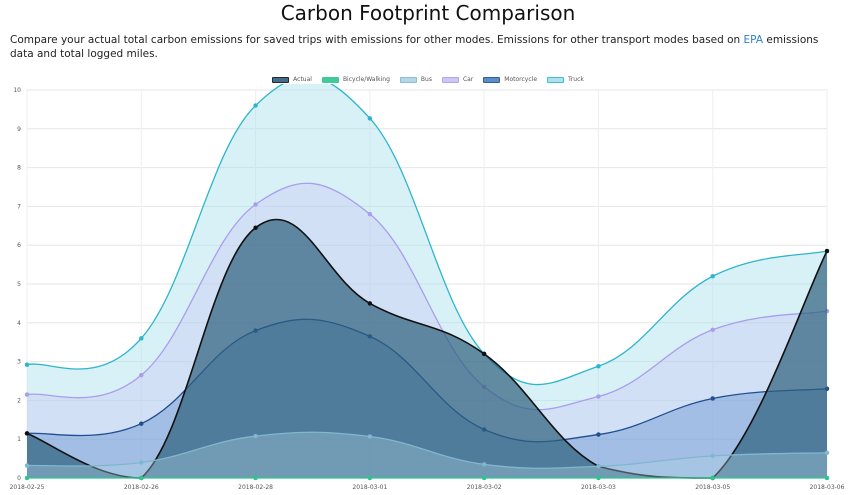  Describe the element at coordinates (827, 487) in the screenshot. I see `x-tick-label: 2018-03-06` at that location.